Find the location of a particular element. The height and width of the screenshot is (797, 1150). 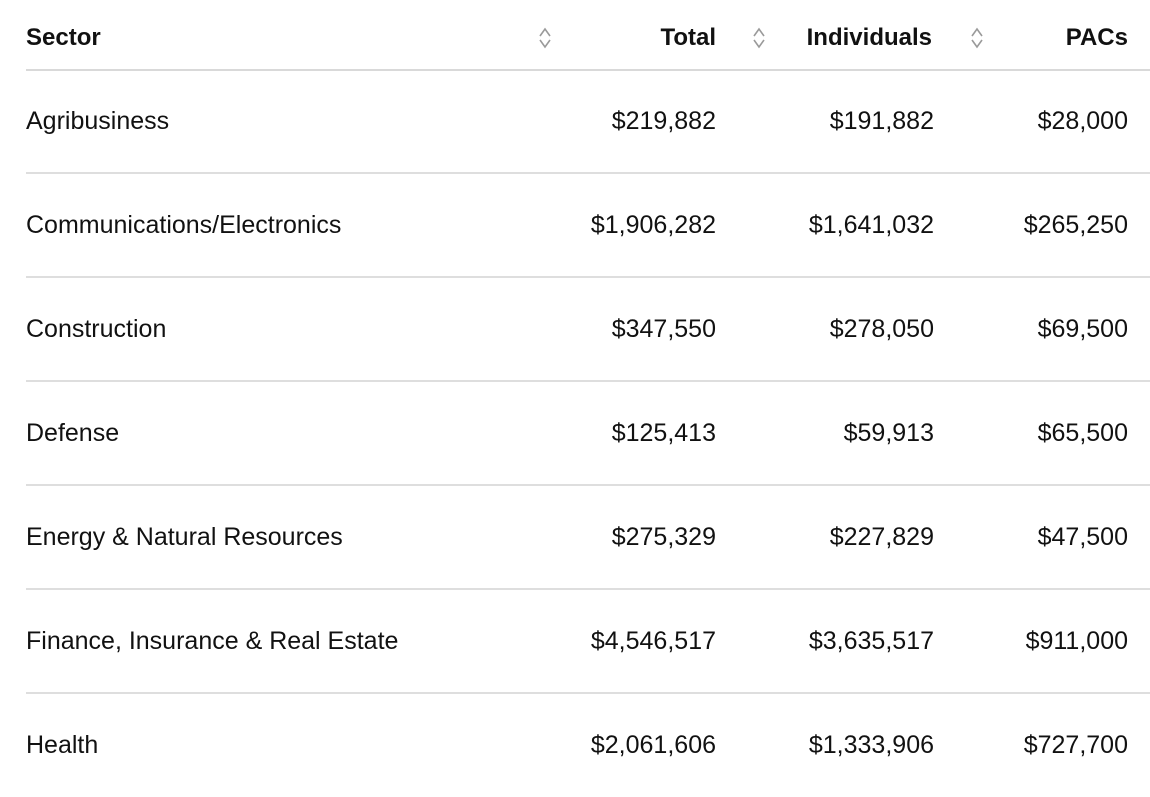

table-header: Sector Total I is located at coordinates (588, 35).